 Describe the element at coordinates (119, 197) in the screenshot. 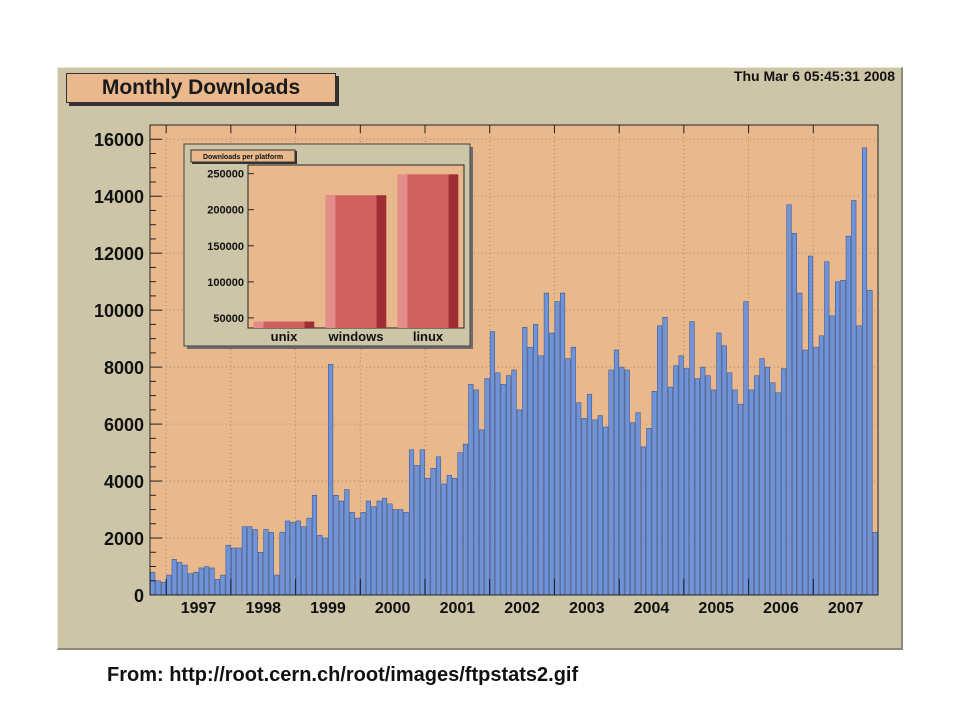

I see `y-tick-label: 14000` at that location.